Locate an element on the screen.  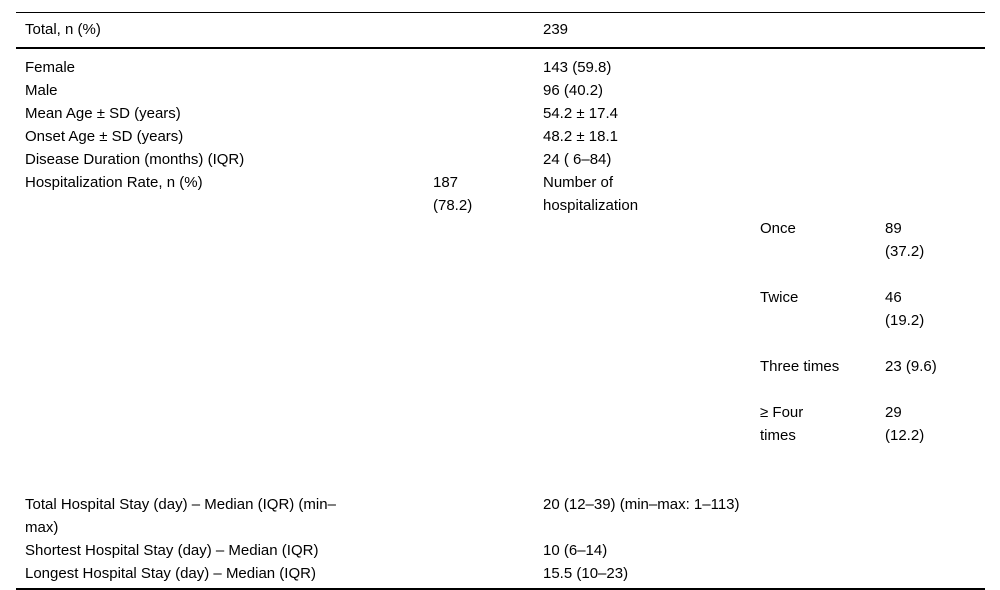
header-total-value: 239 is located at coordinates (556, 29).